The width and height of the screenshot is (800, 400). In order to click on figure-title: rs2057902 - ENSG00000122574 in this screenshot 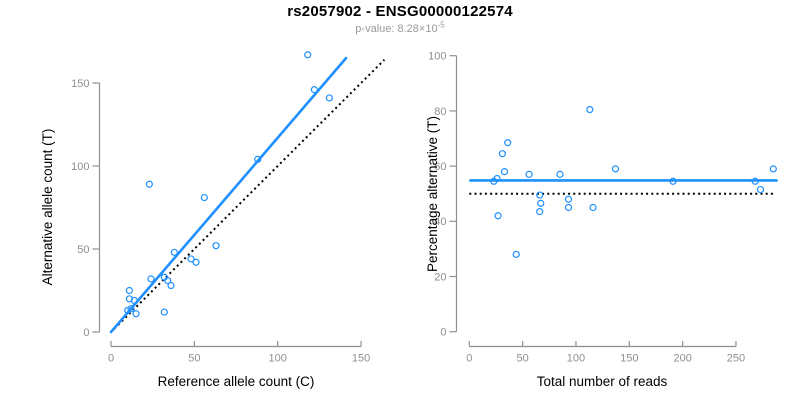, I will do `click(400, 11)`.